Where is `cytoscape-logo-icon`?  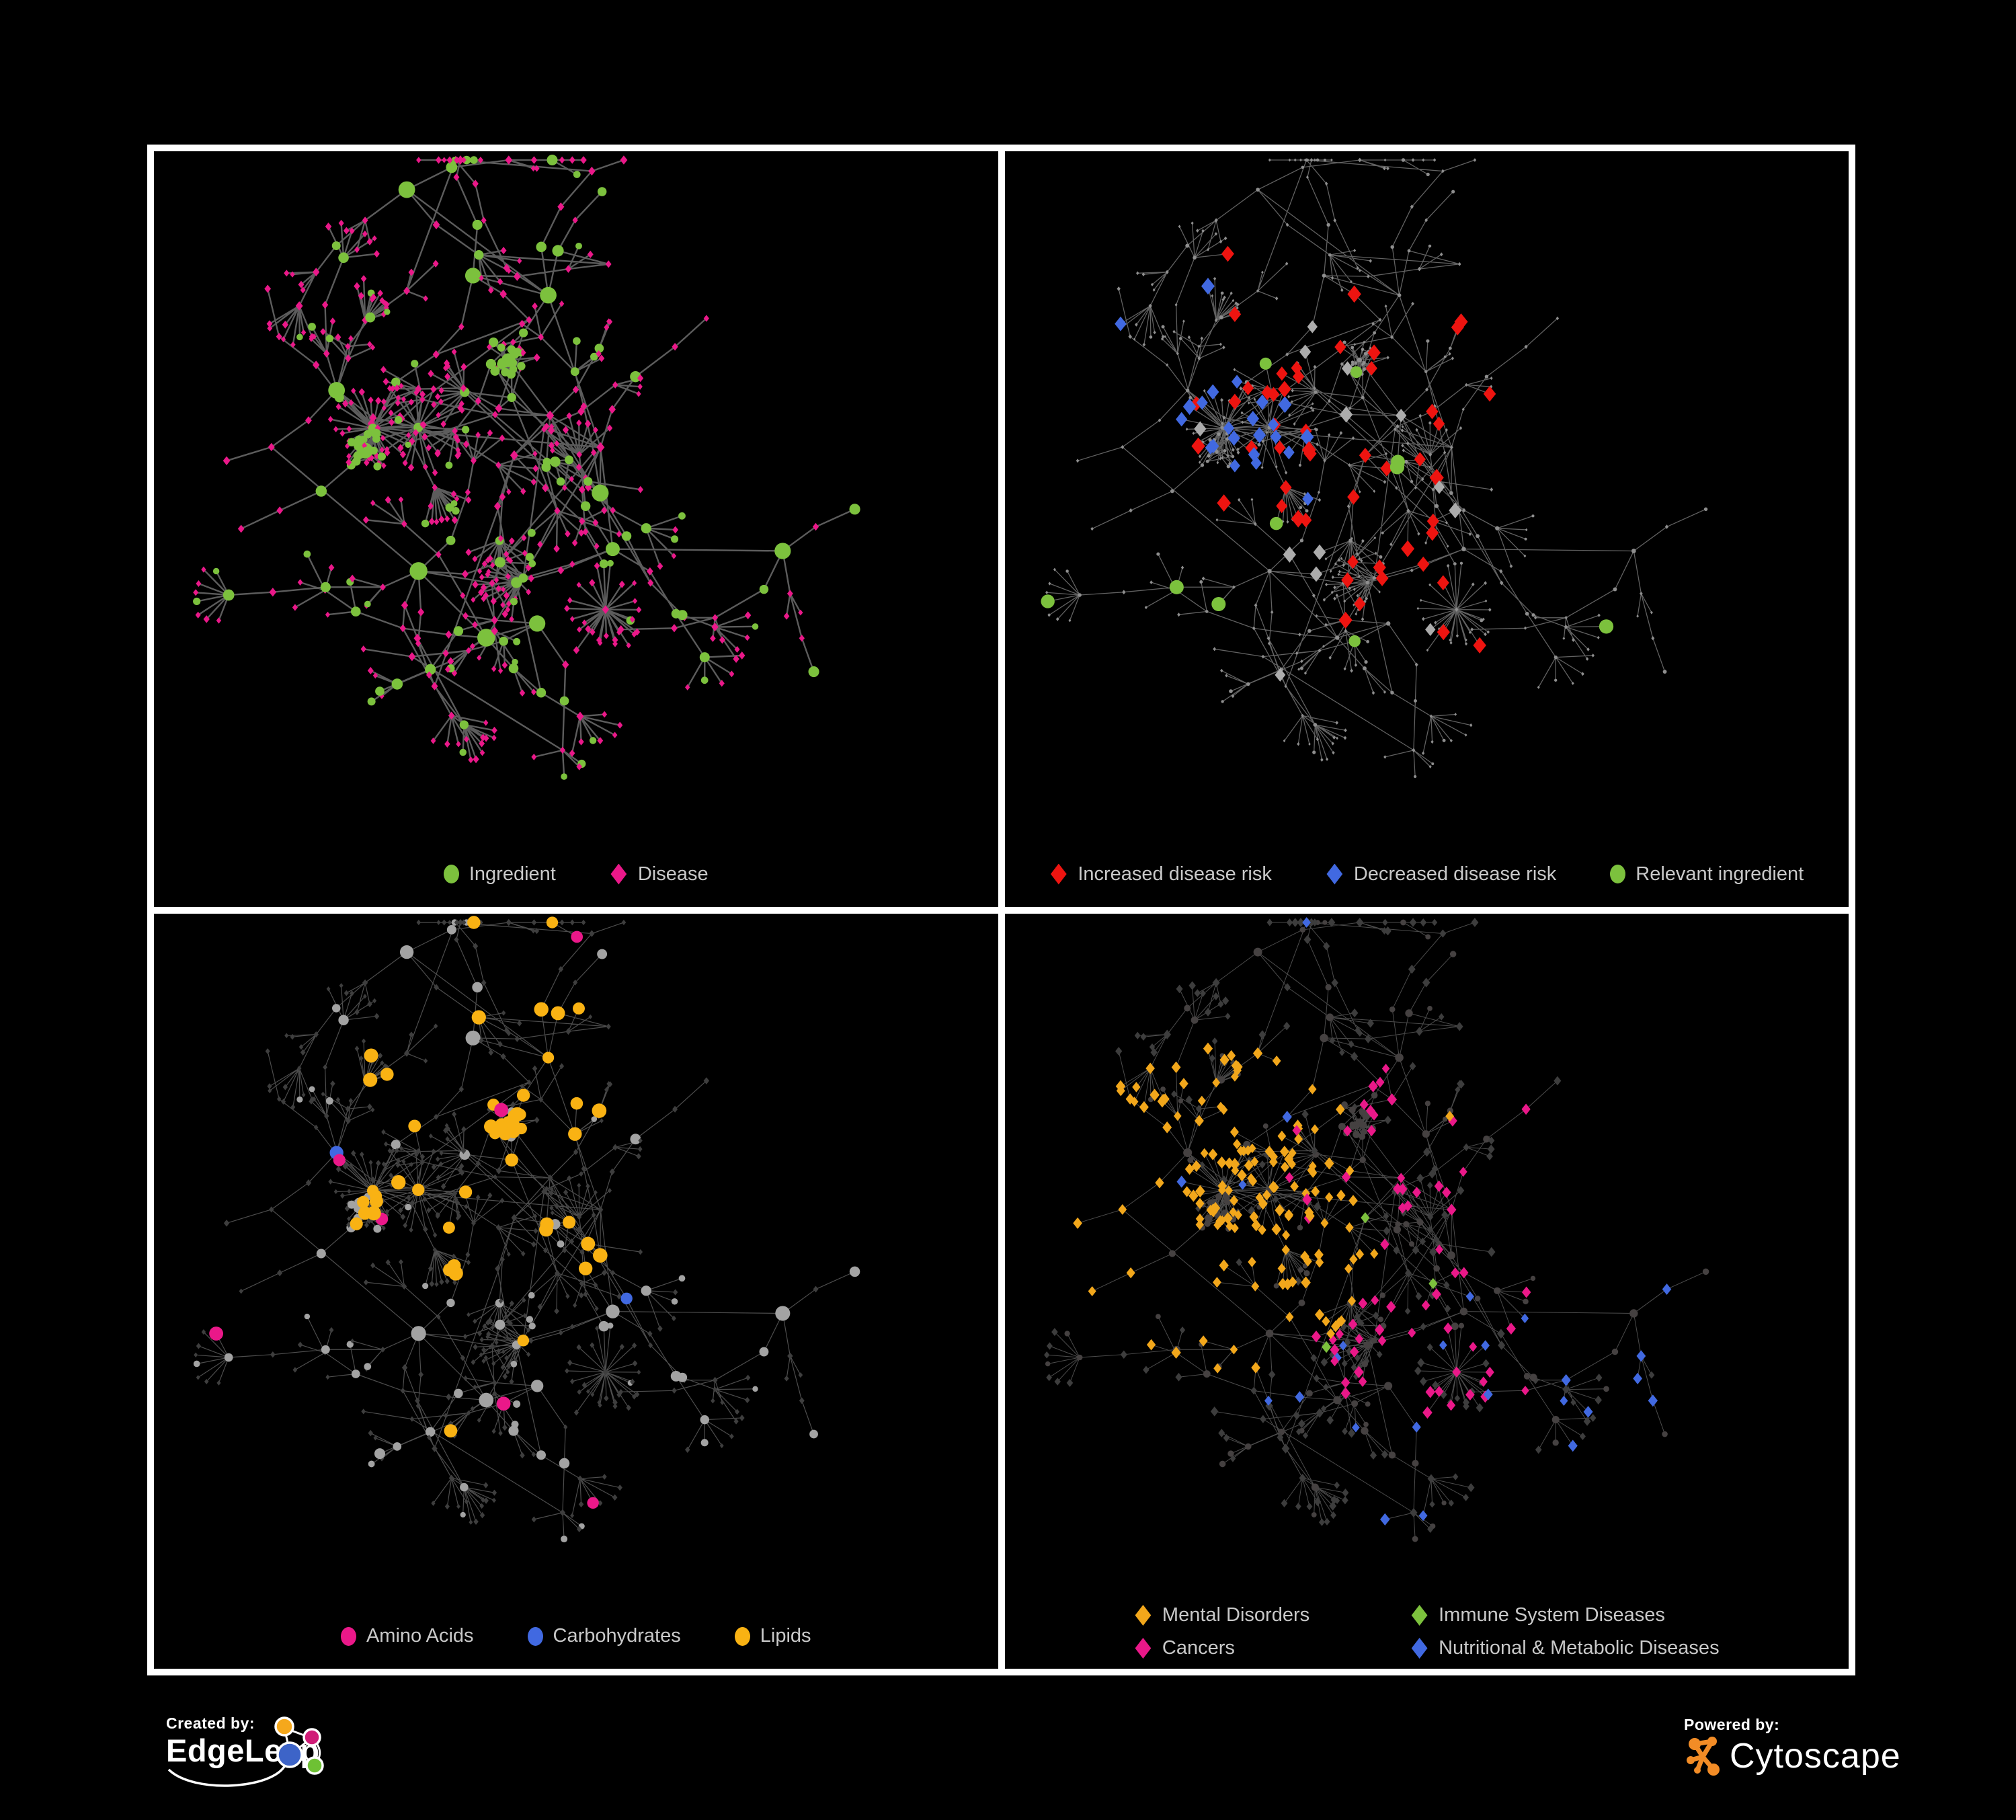 cytoscape-logo-icon is located at coordinates (1703, 1756).